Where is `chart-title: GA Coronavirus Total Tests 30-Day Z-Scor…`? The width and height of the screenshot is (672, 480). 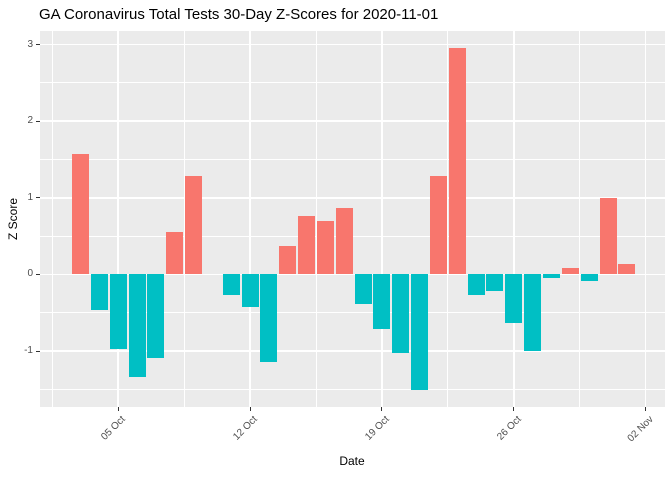
chart-title: GA Coronavirus Total Tests 30-Day Z-Scor… is located at coordinates (239, 14).